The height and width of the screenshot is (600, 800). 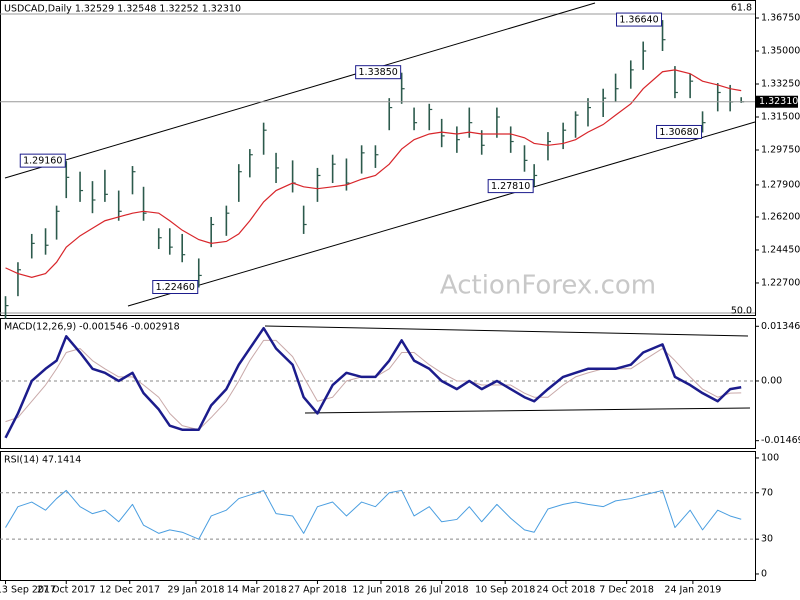 What do you see at coordinates (566, 590) in the screenshot?
I see `x-tick-label: 24 Oct 2018` at bounding box center [566, 590].